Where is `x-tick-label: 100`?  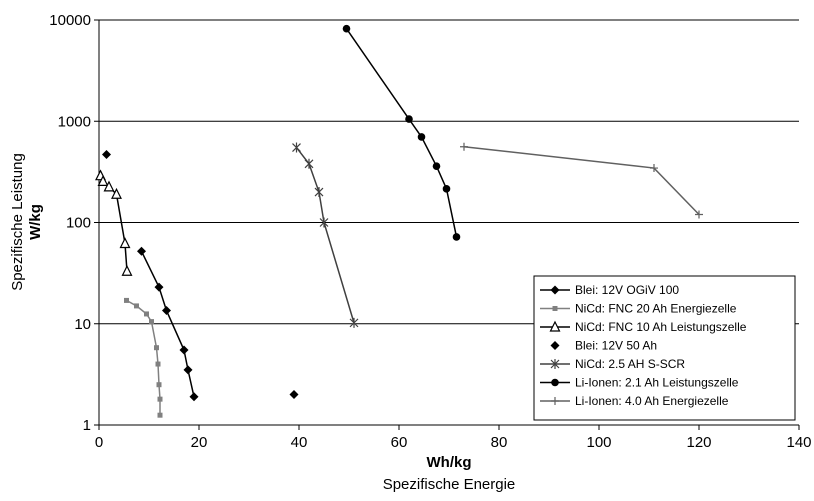
x-tick-label: 100 is located at coordinates (598, 442).